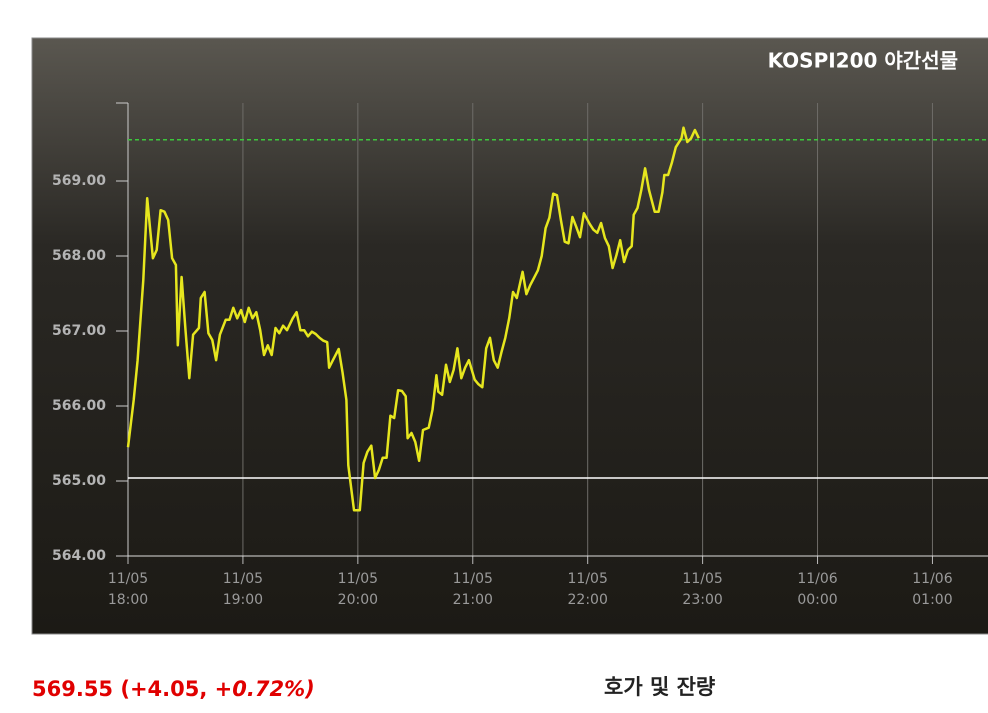 The width and height of the screenshot is (988, 713). Describe the element at coordinates (79, 406) in the screenshot. I see `y-tick-label: 566.00` at that location.